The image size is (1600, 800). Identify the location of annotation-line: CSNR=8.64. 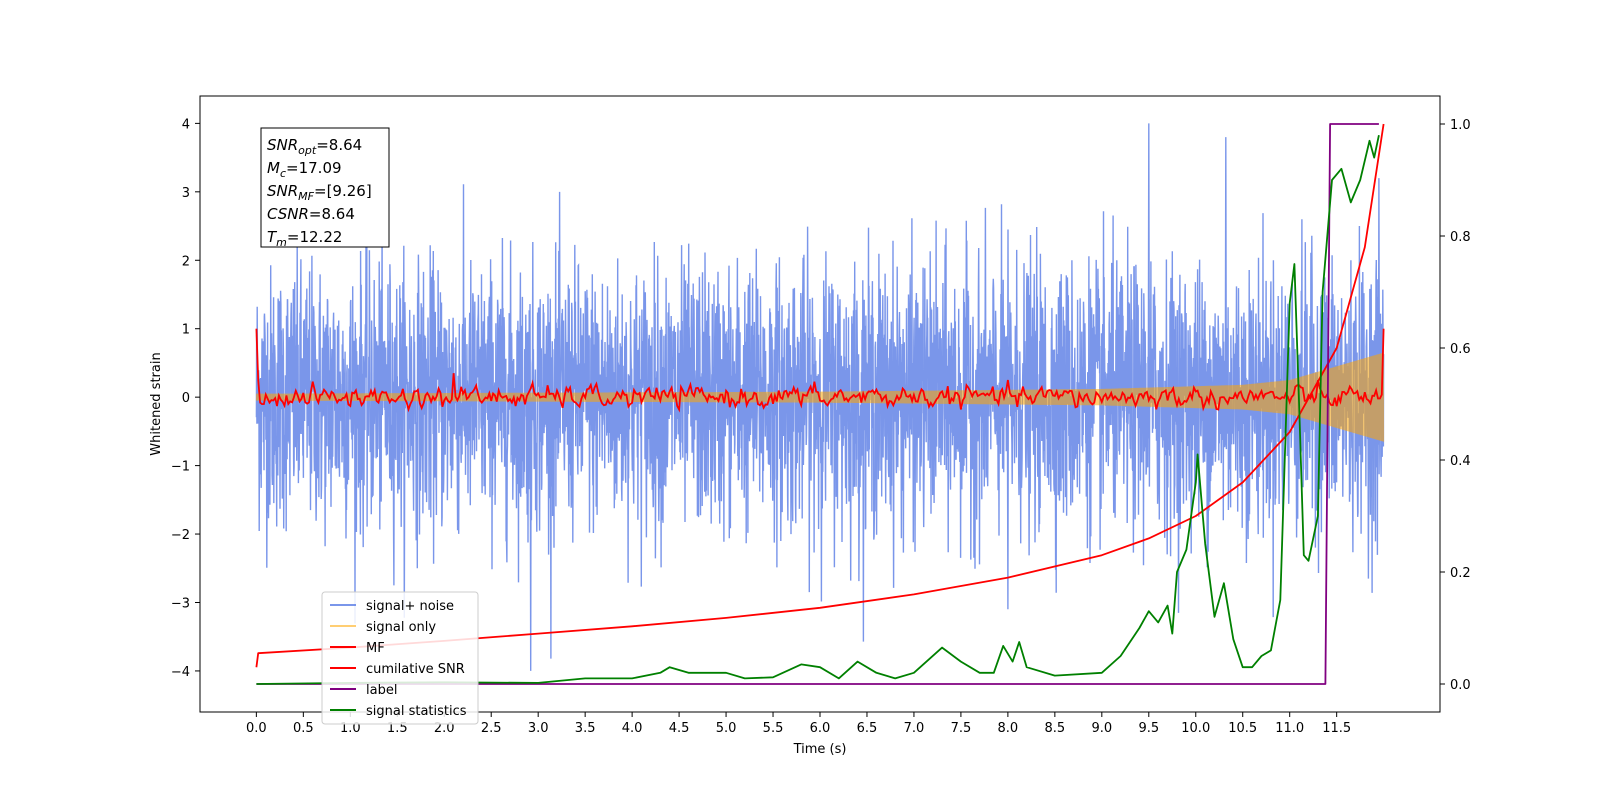
(311, 214).